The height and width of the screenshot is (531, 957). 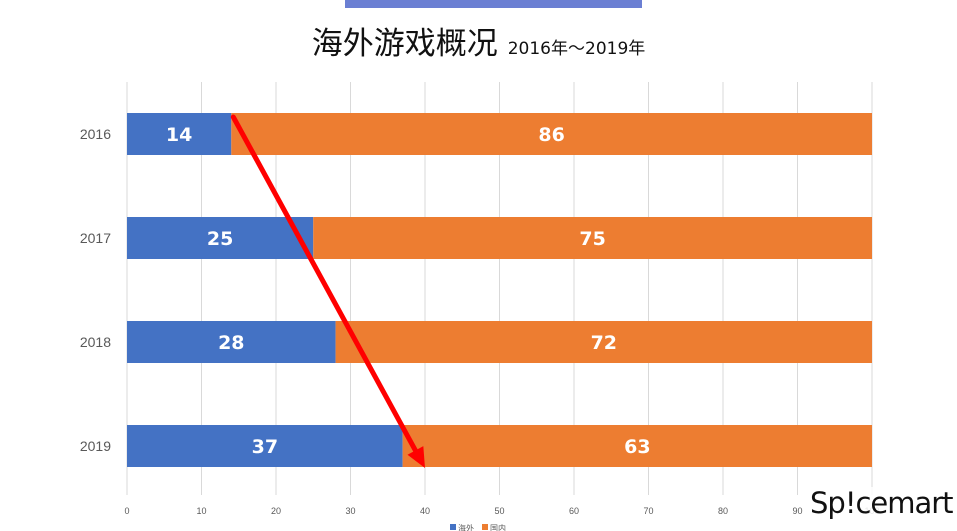 I want to click on x-tick-label: 70, so click(x=648, y=511).